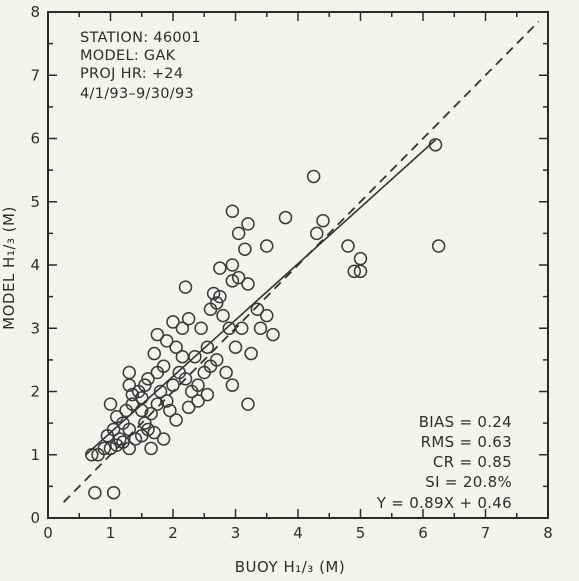 This screenshot has width=579, height=581. Describe the element at coordinates (466, 442) in the screenshot. I see `rms-stat: RMS = 0.63` at that location.